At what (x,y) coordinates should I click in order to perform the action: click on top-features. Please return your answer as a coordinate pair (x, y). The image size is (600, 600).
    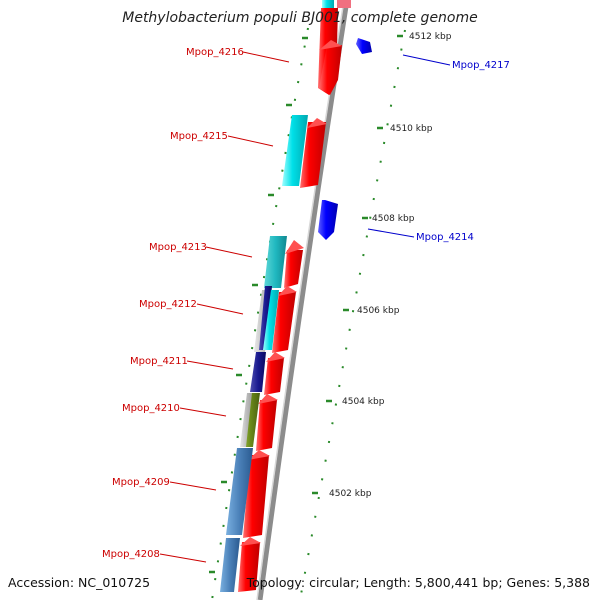
    Looking at the image, I should click on (336, 4).